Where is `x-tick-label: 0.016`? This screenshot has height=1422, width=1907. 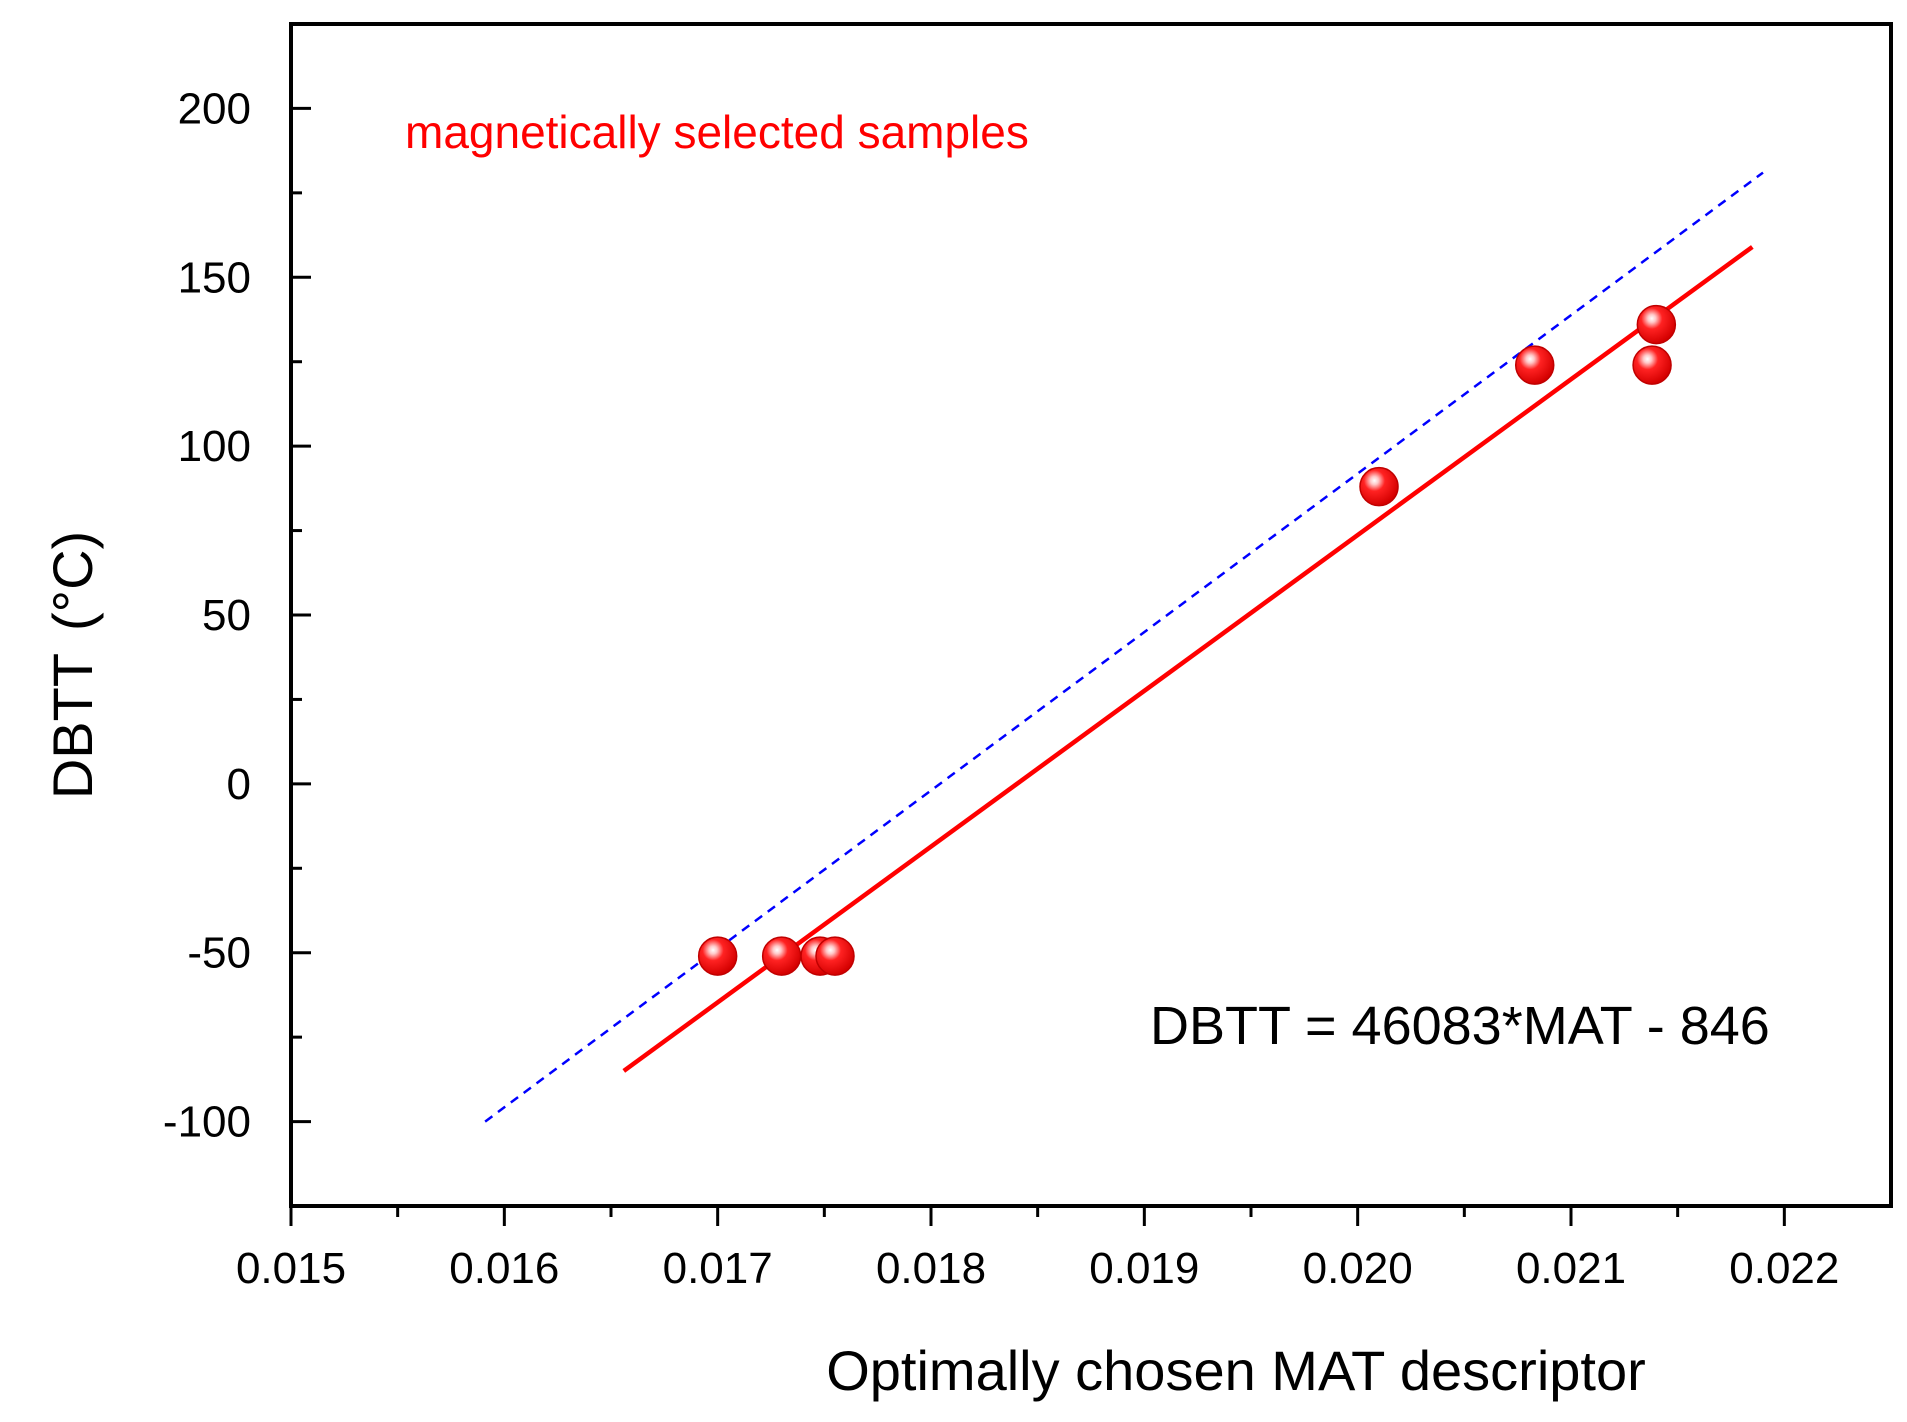 x-tick-label: 0.016 is located at coordinates (504, 1268).